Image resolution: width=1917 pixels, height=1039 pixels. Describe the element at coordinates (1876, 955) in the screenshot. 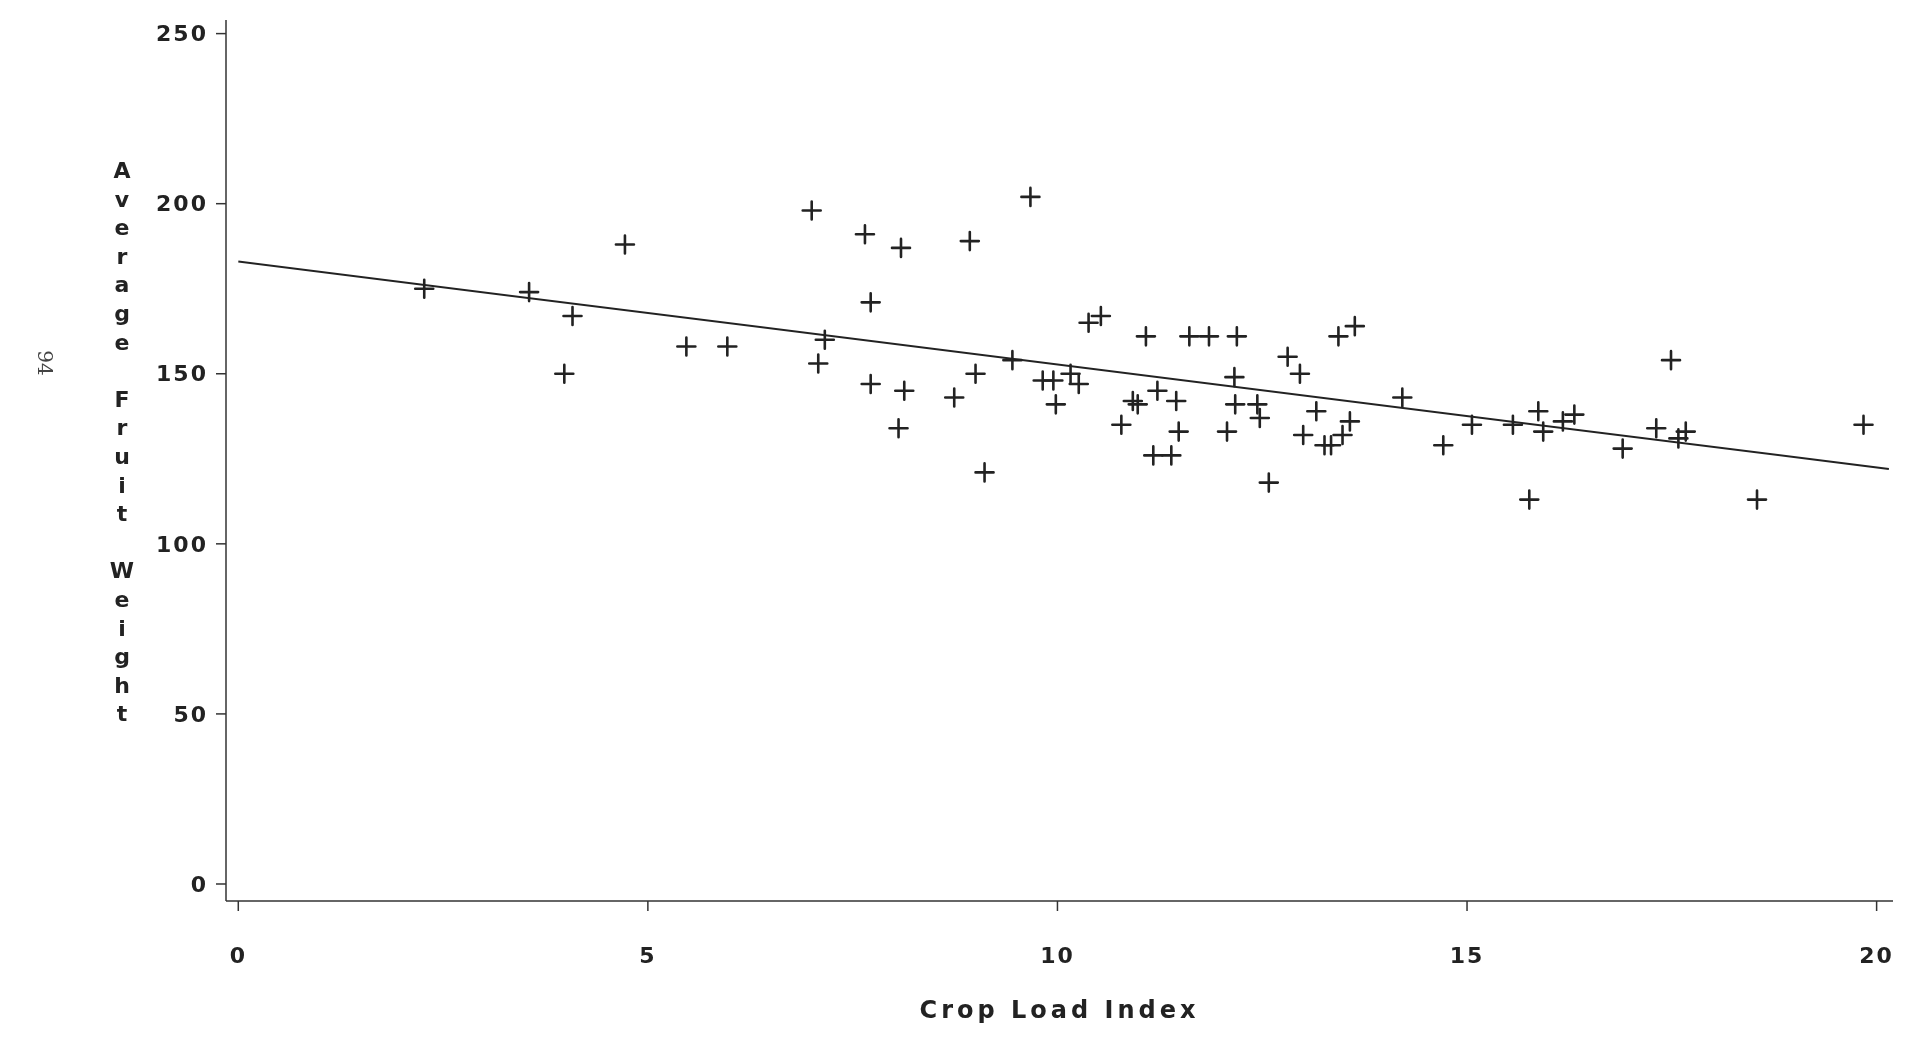

I see `x-tick-label: 20` at that location.